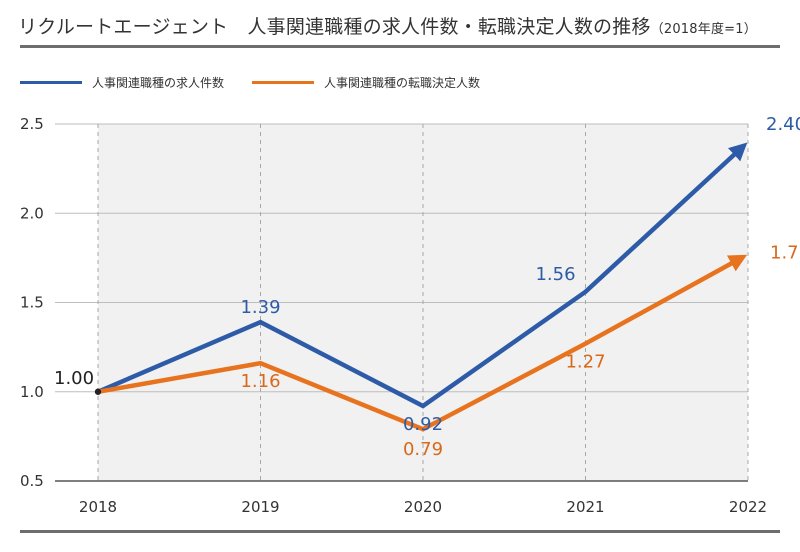 The image size is (800, 552). Describe the element at coordinates (402, 83) in the screenshot. I see `legend-label-hires: 人事関連職種の転職決定人数` at that location.